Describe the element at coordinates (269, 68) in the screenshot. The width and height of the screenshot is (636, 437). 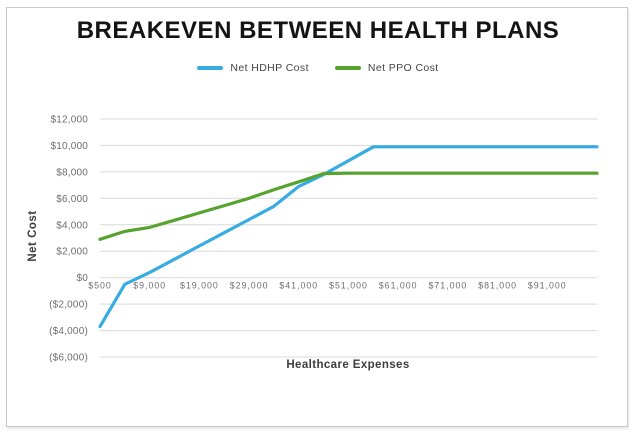
I see `legend-label-hdhp: Net HDHP Cost` at that location.